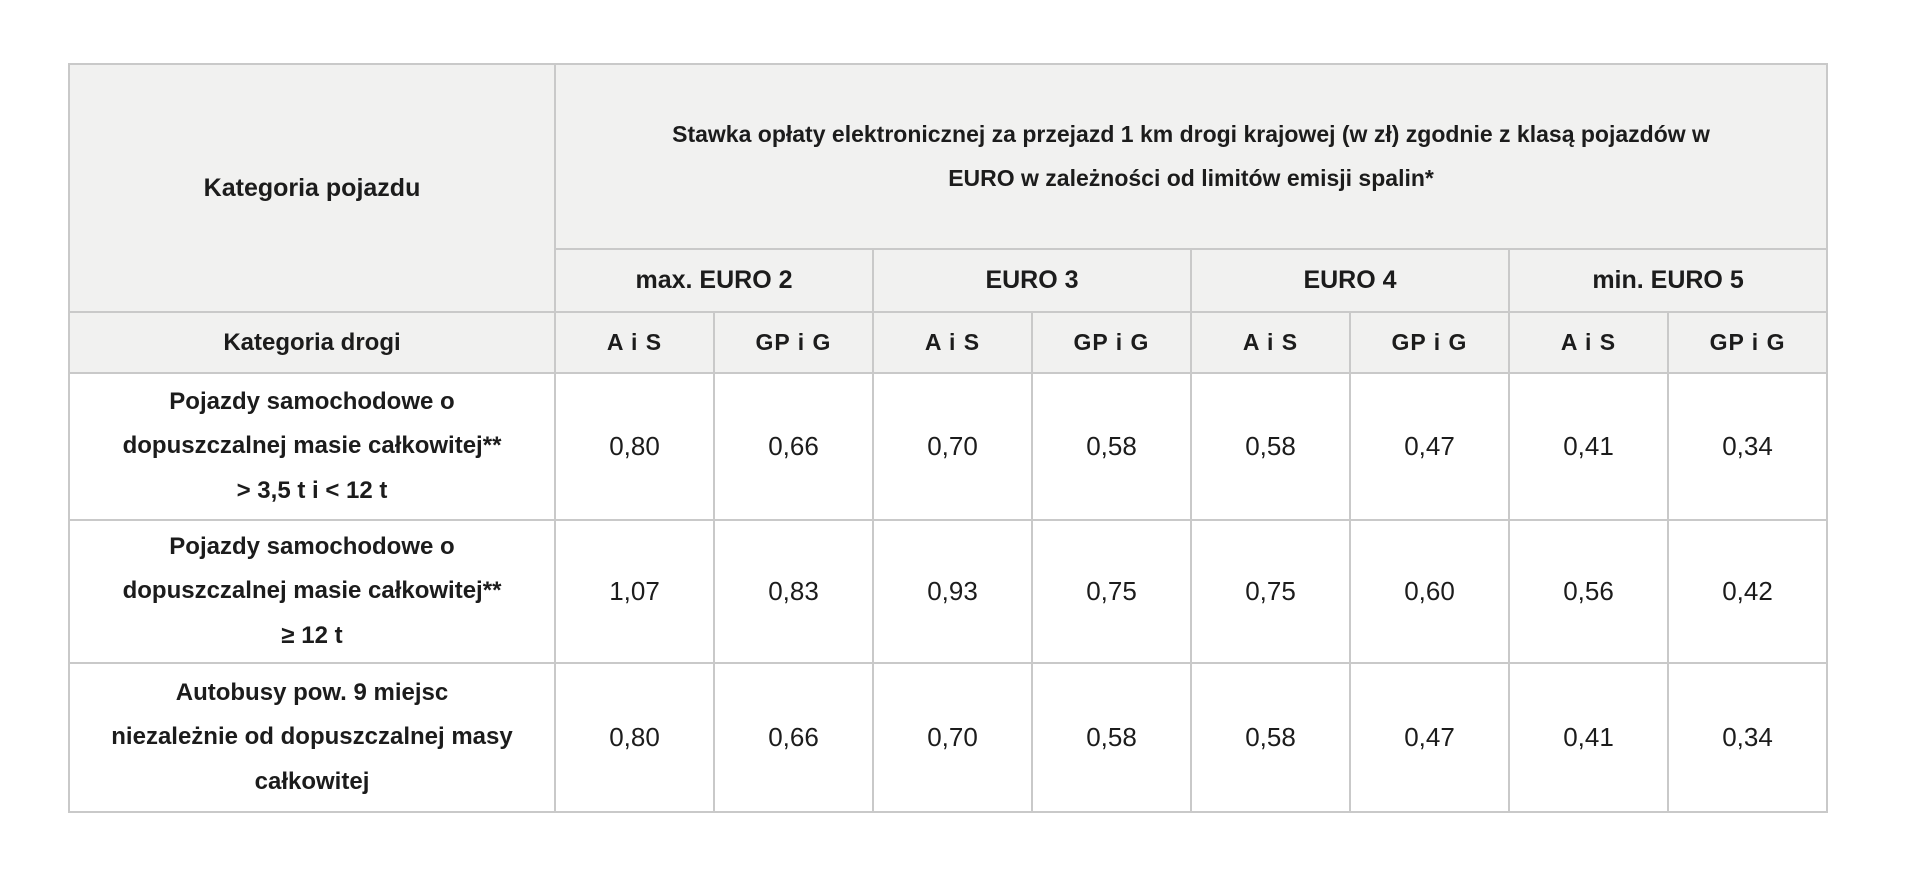 The width and height of the screenshot is (1920, 879). Describe the element at coordinates (952, 591) in the screenshot. I see `rate-value-cell: 0,93` at that location.